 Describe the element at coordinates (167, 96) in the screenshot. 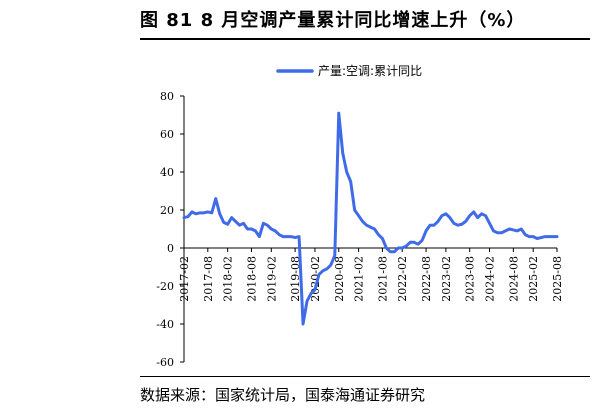

I see `y-tick-label: 80` at that location.